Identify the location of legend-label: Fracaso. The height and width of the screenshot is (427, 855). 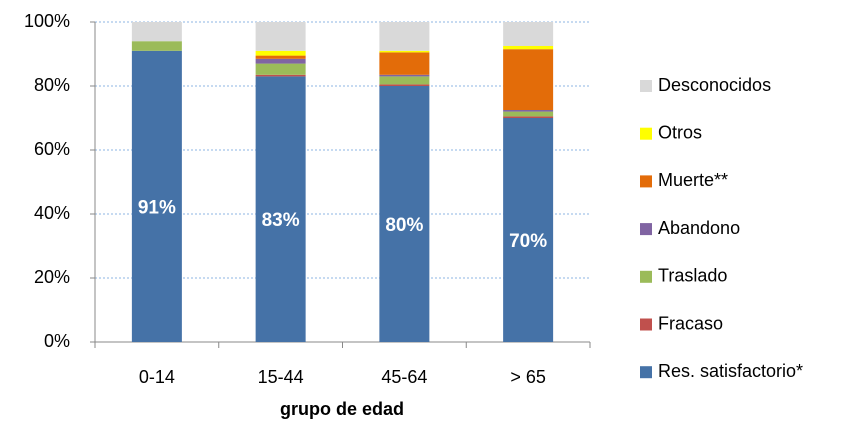
(690, 323).